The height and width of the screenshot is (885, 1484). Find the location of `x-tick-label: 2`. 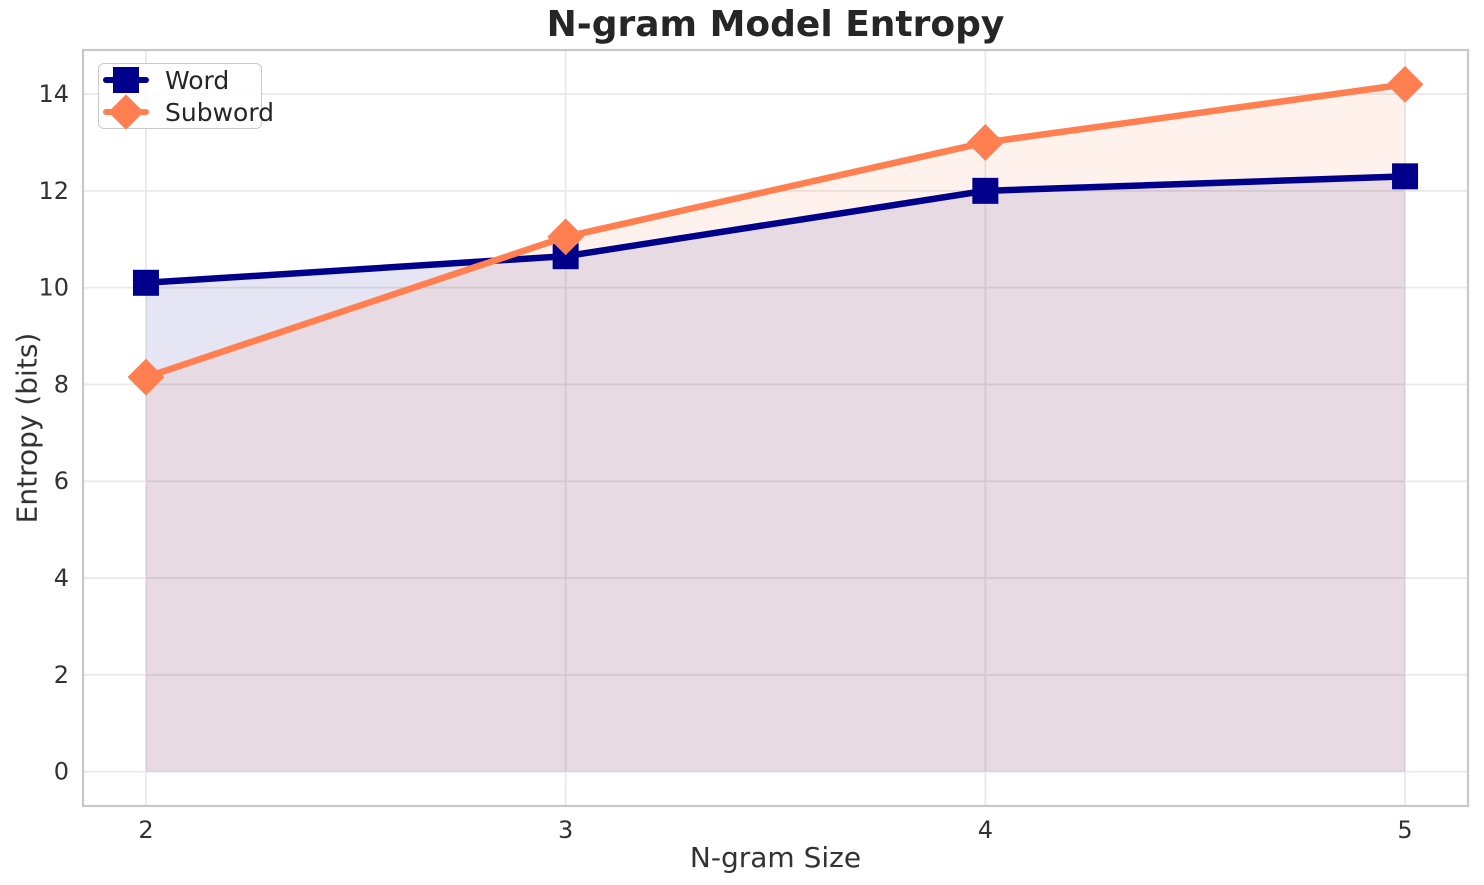

x-tick-label: 2 is located at coordinates (145, 830).